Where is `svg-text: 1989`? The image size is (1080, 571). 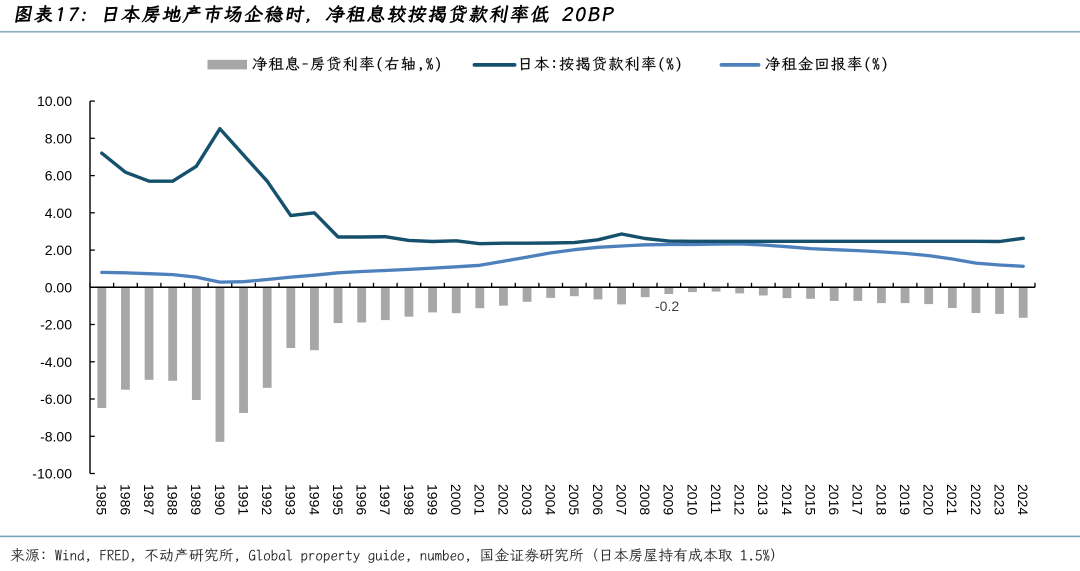
svg-text: 1989 is located at coordinates (196, 499).